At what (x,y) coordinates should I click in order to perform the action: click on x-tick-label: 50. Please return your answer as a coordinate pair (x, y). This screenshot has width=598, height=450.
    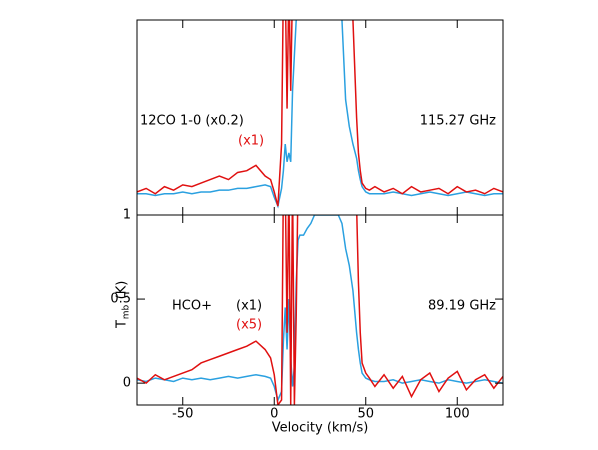
    Looking at the image, I should click on (365, 414).